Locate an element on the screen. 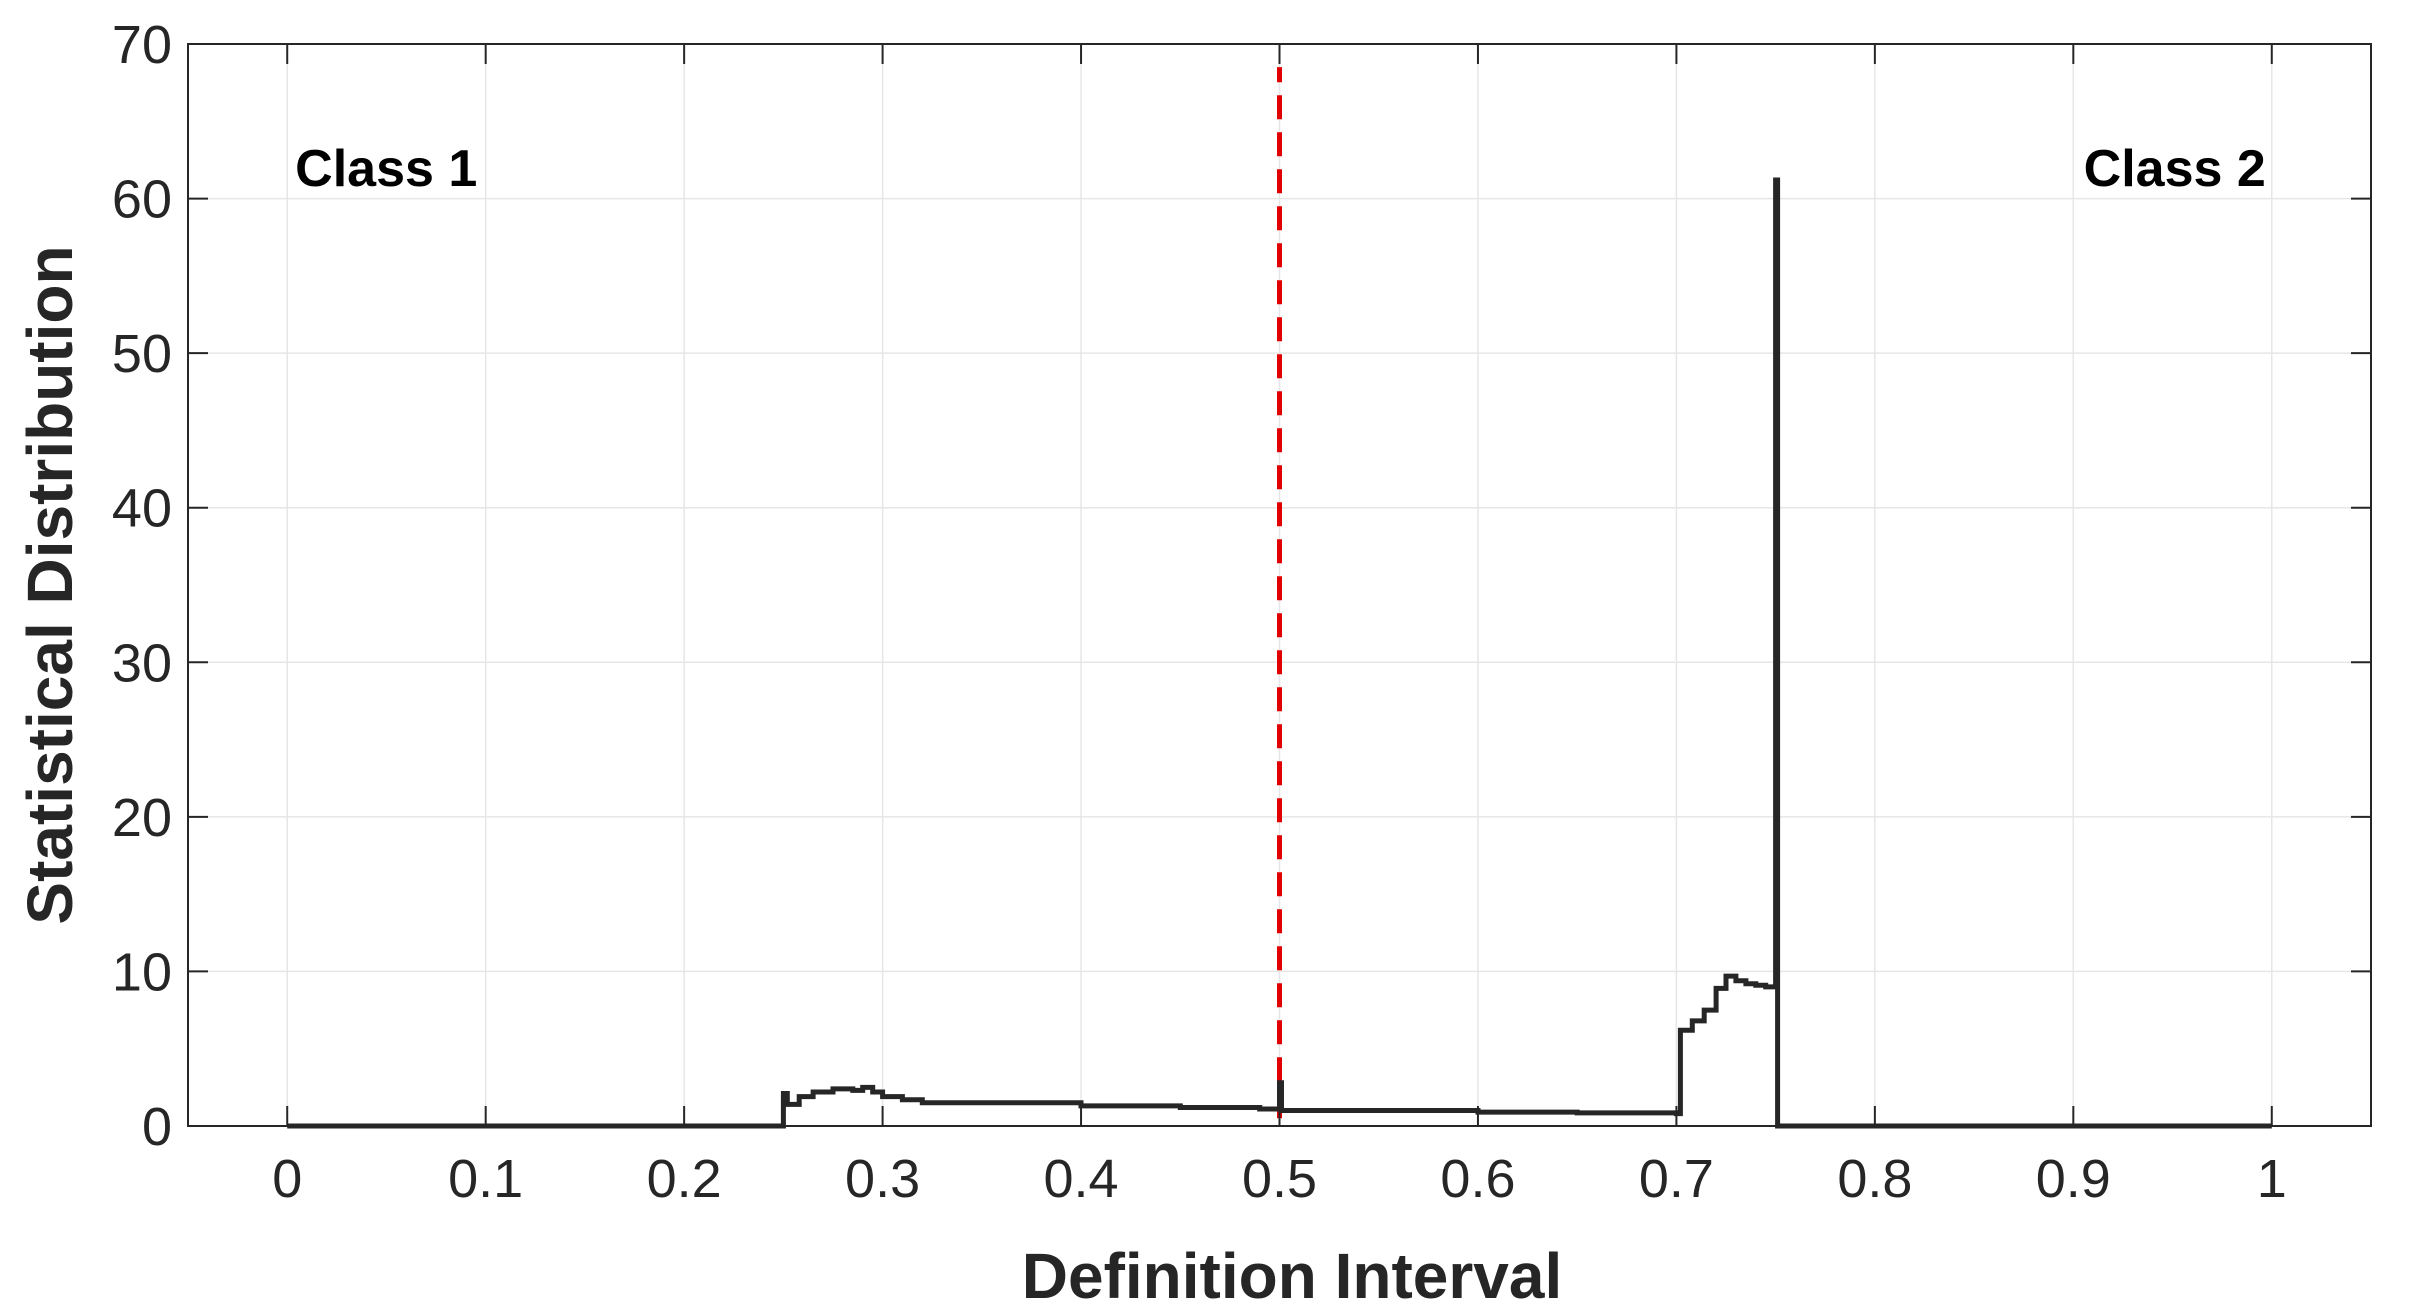 This screenshot has height=1313, width=2411. y-tick-label: 40 is located at coordinates (142, 509).